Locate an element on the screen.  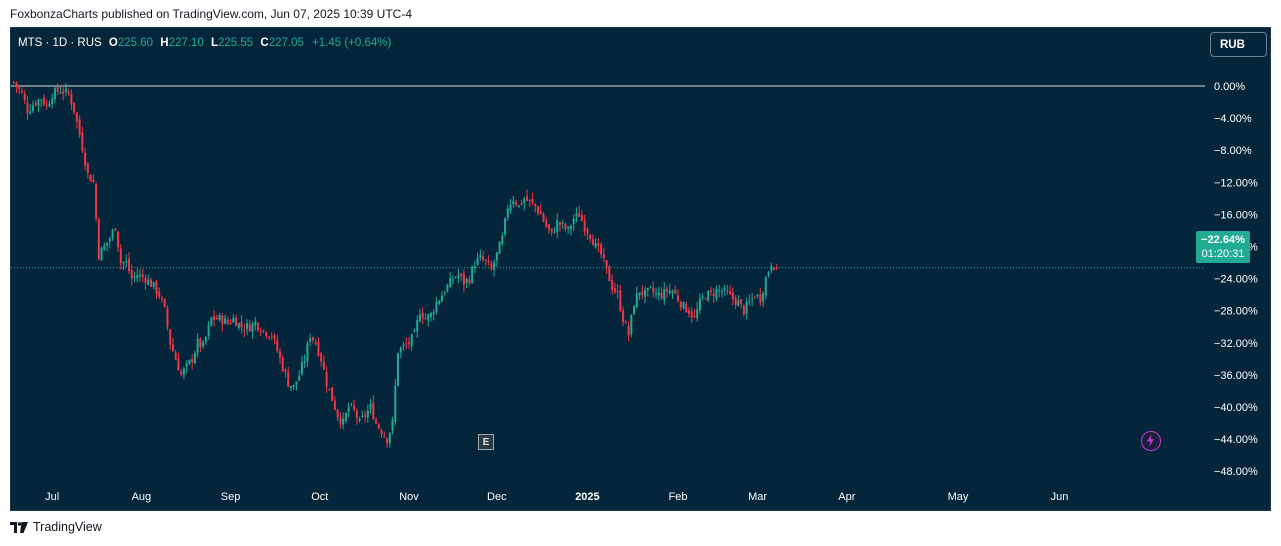
currency-button: RUB is located at coordinates (1238, 44).